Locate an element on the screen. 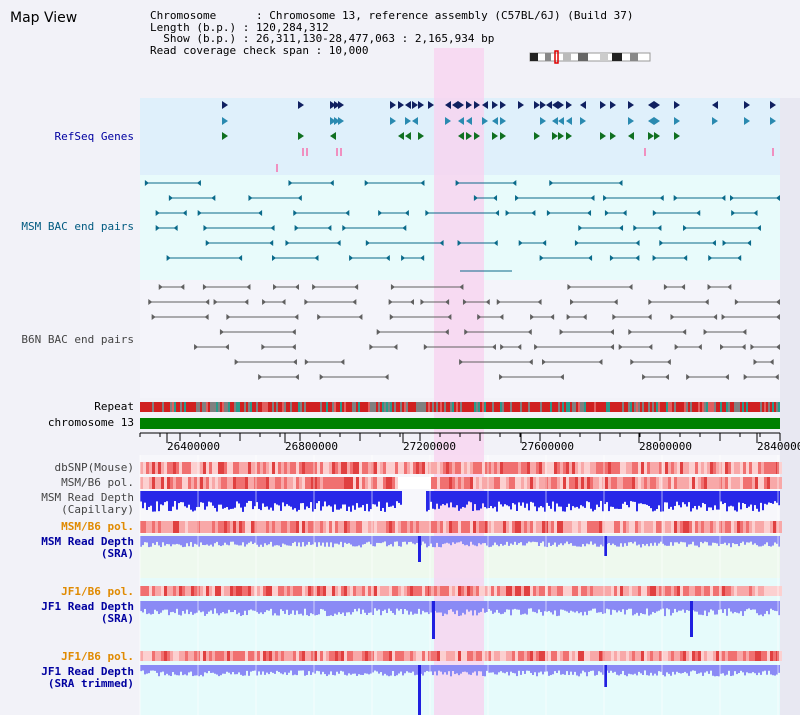 The image size is (800, 715). track-label-chromosome: chromosome 13 is located at coordinates (90, 422).